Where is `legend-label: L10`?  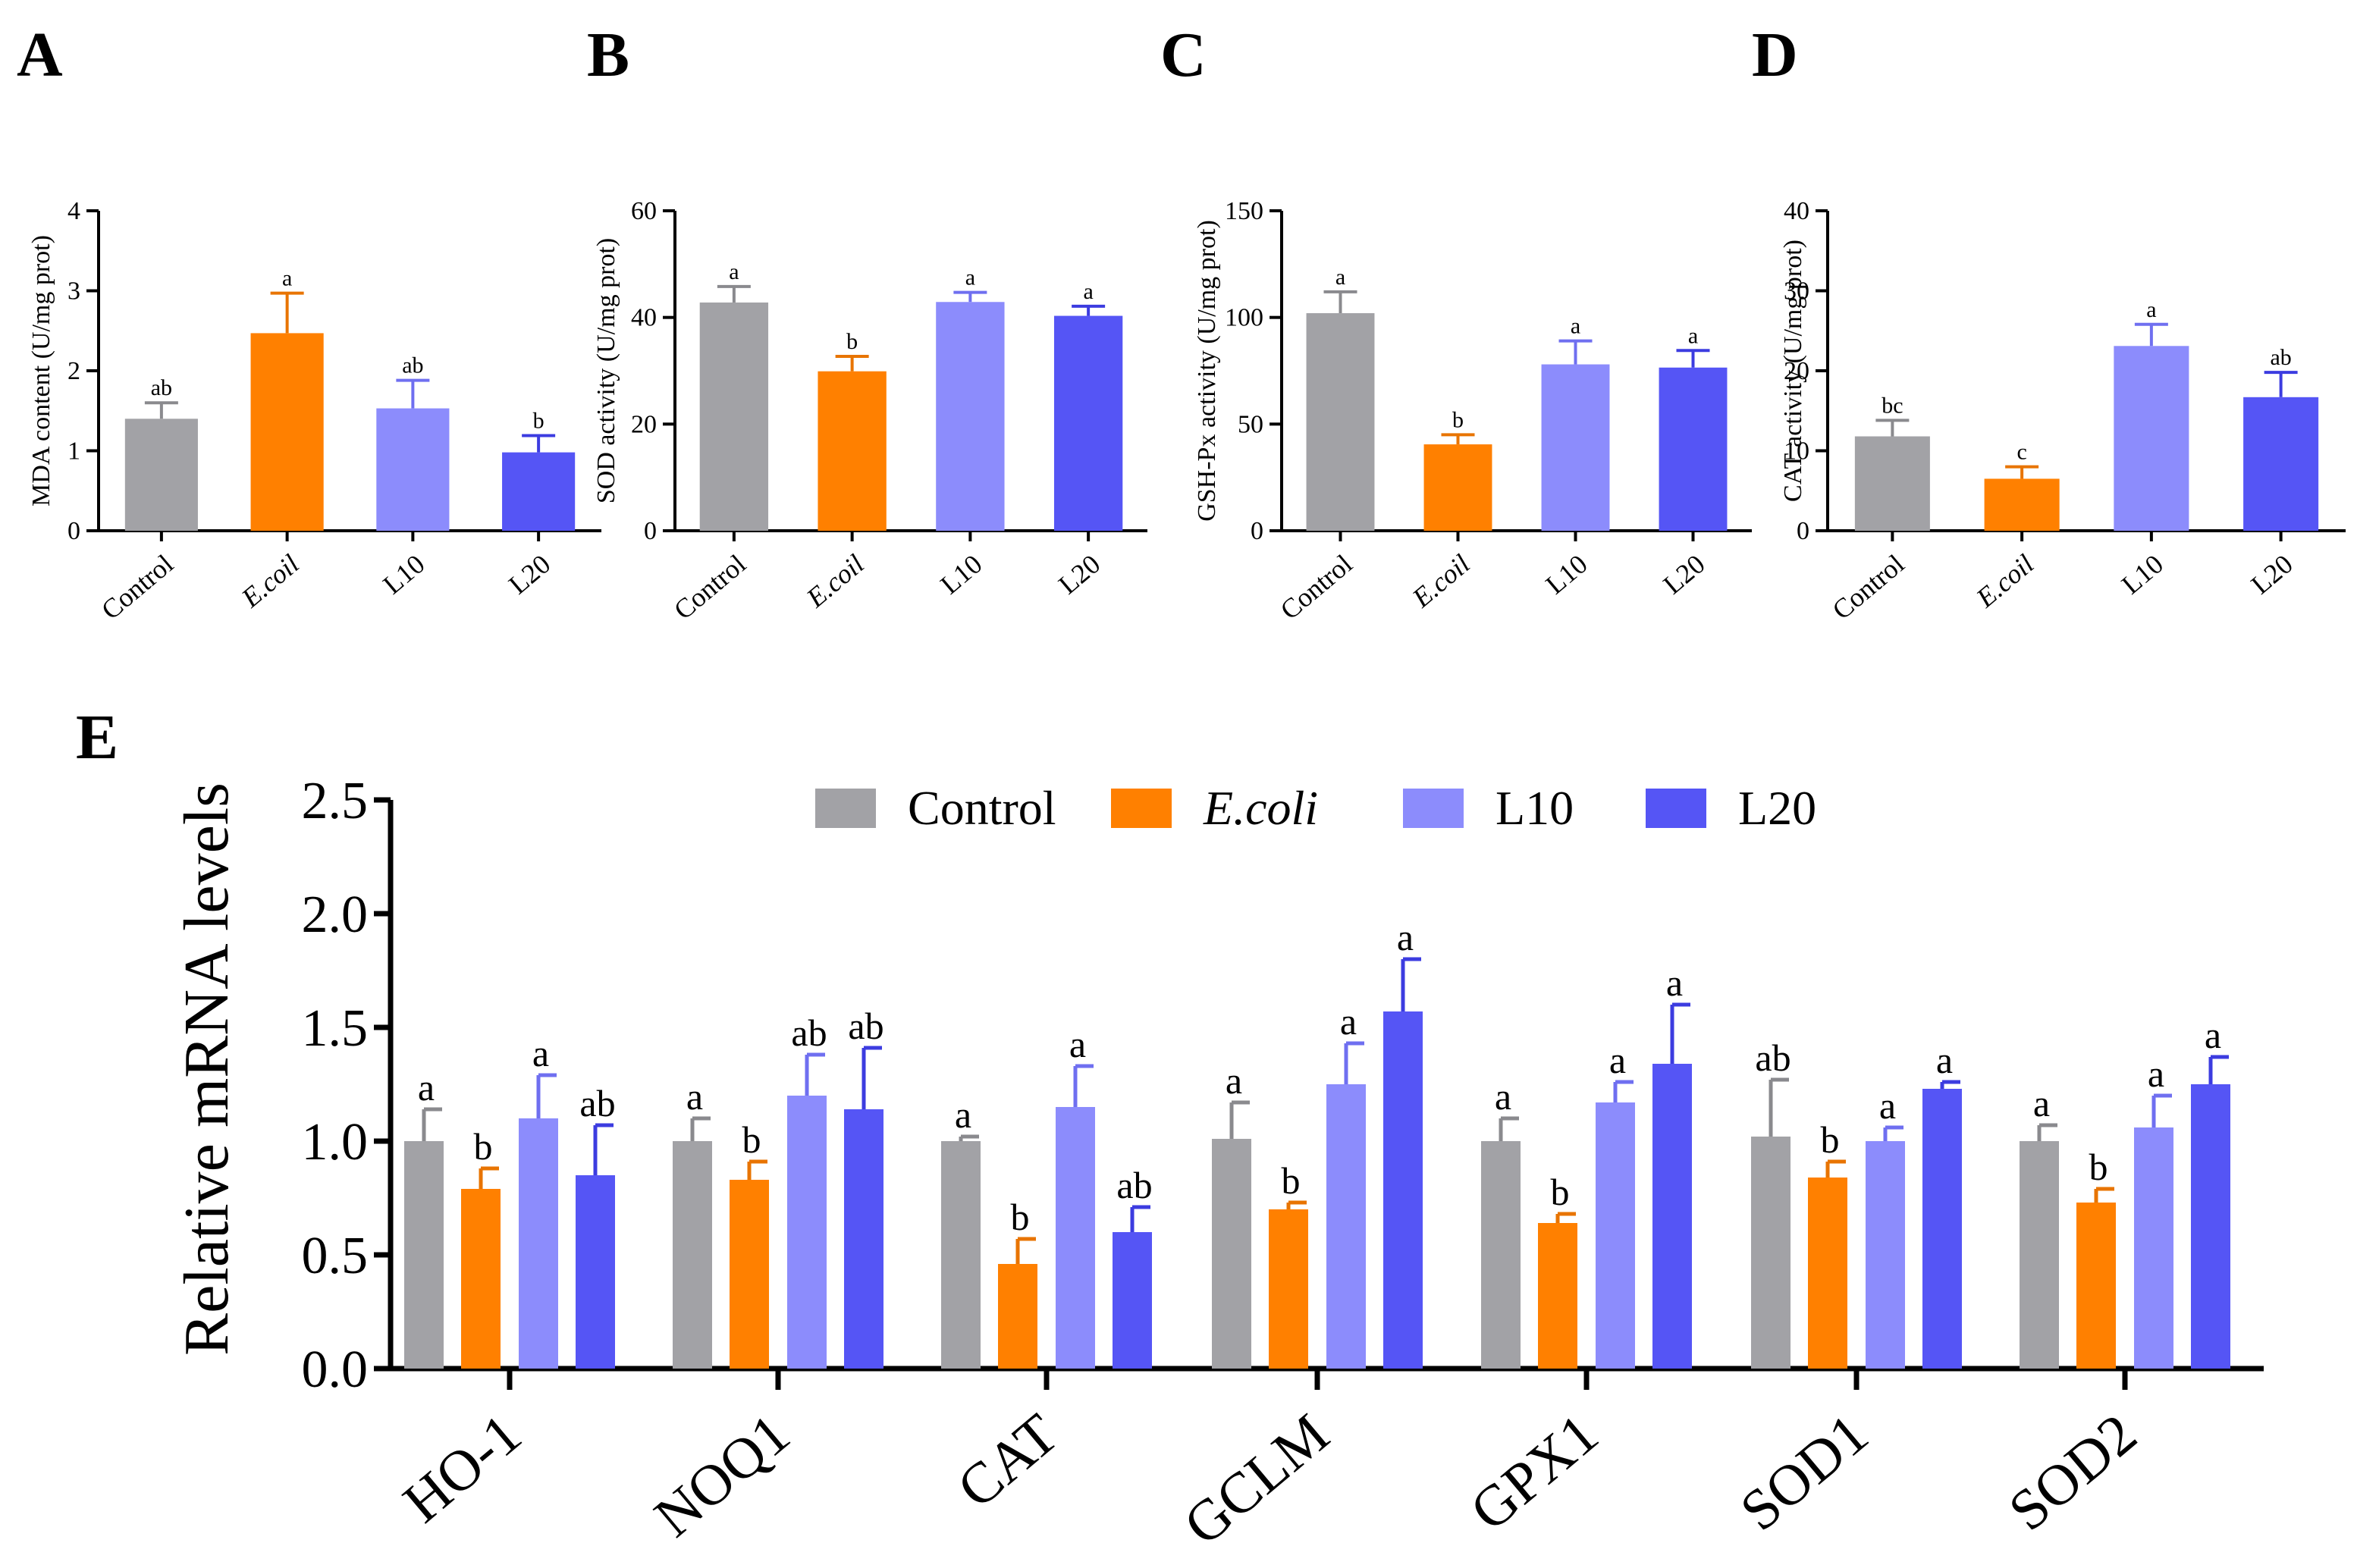
legend-label: L10 is located at coordinates (1534, 808).